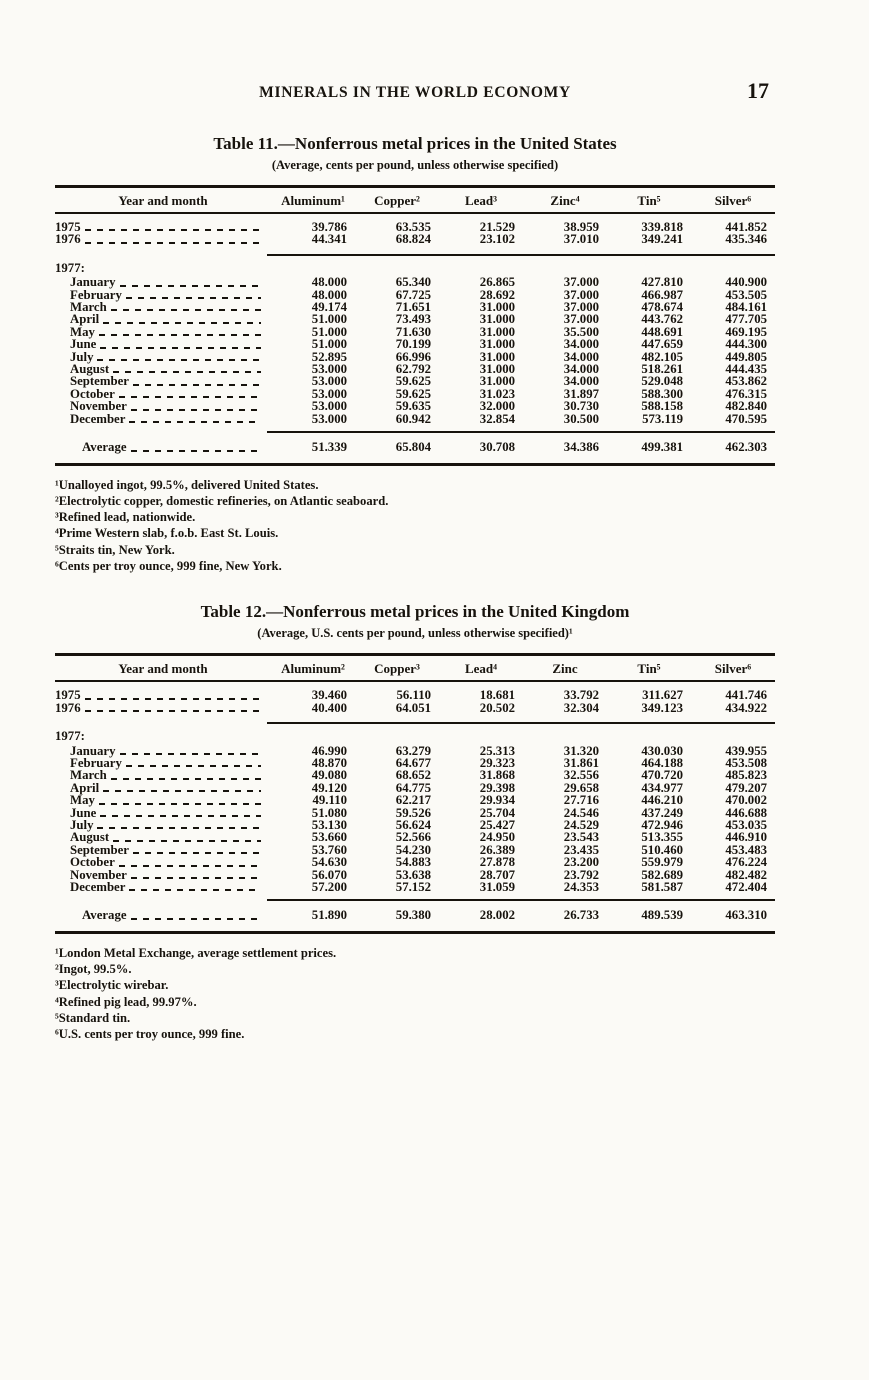  I want to click on cell-value: 430.030, so click(662, 750).